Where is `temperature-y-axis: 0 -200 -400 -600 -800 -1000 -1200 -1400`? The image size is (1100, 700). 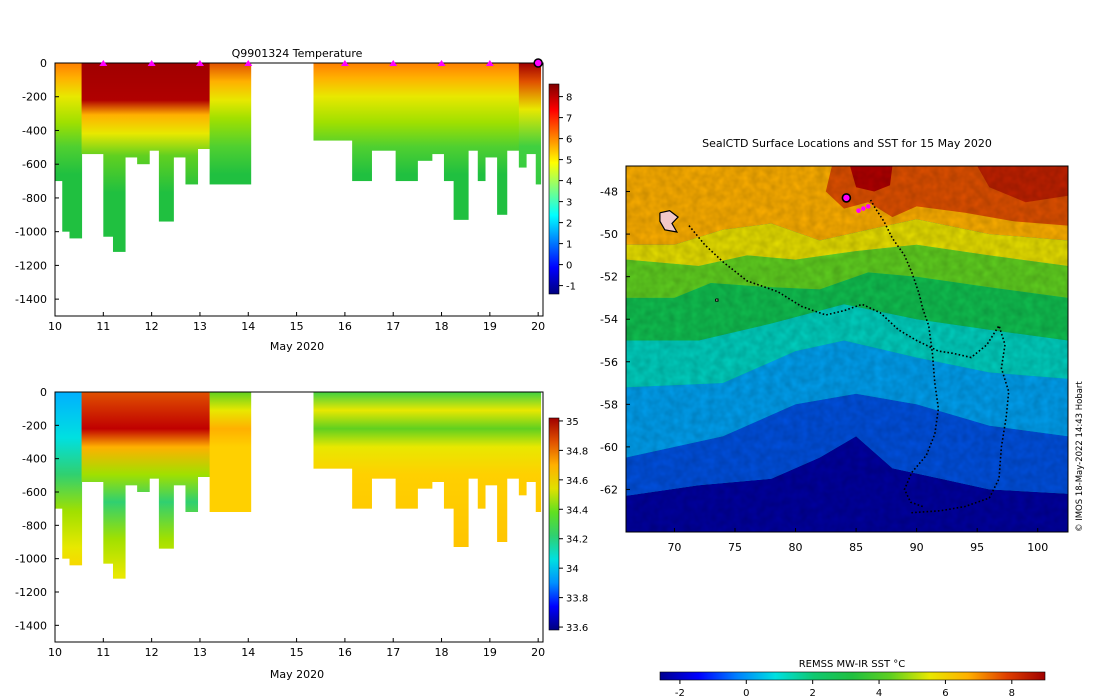
temperature-y-axis: 0 -200 -400 -600 -800 -1000 -1200 -1400 is located at coordinates (37, 181).